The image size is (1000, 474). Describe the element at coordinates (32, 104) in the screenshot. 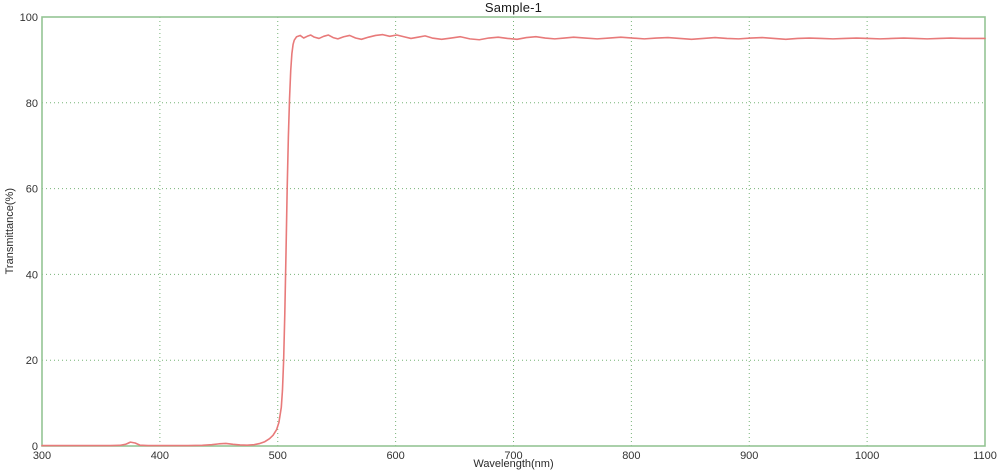

I see `y-tick-label: 80` at that location.